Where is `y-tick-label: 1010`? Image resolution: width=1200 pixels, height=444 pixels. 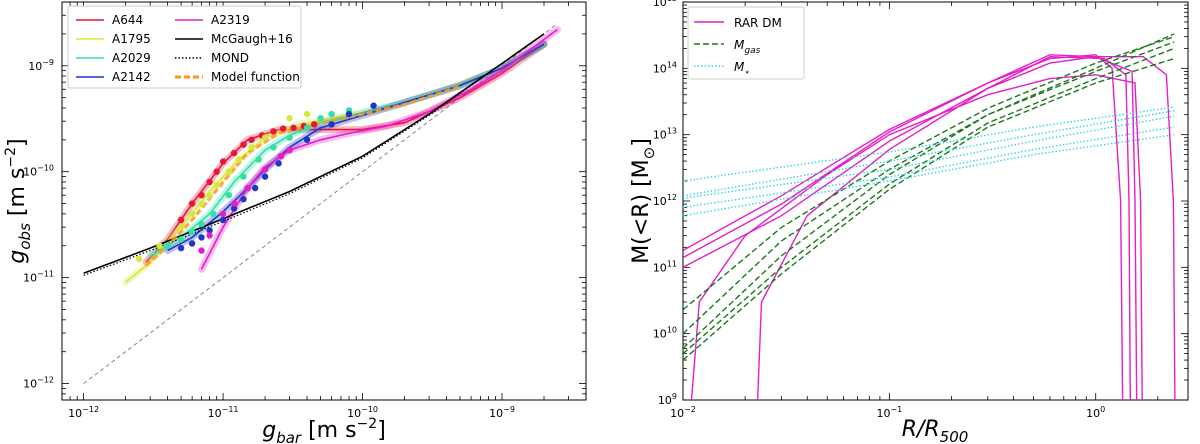
y-tick-label: 1010 is located at coordinates (665, 333).